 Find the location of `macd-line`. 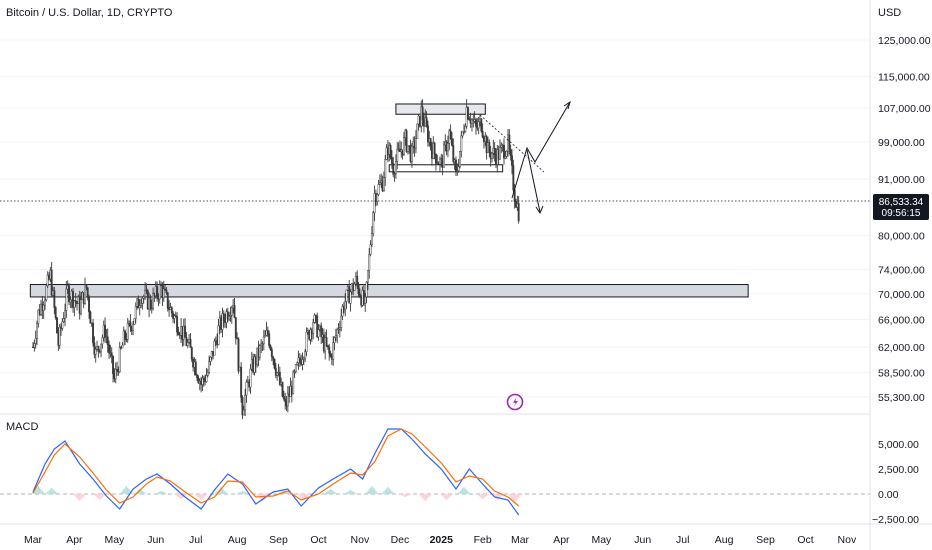

macd-line is located at coordinates (276, 472).